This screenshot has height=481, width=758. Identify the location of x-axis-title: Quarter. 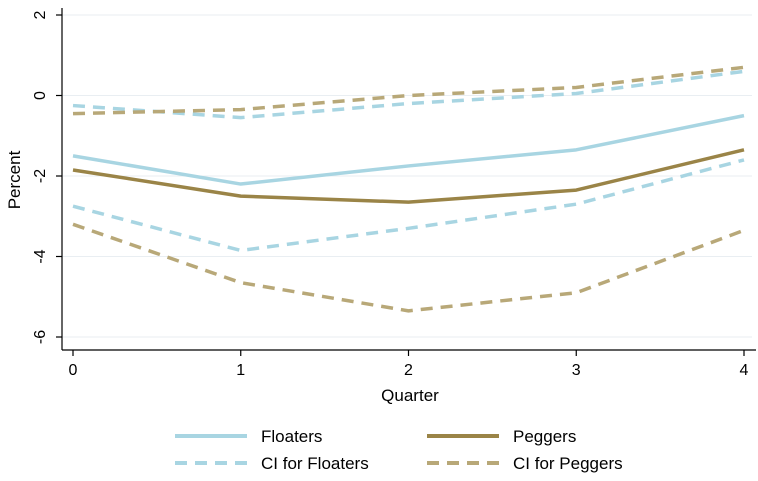
(410, 395).